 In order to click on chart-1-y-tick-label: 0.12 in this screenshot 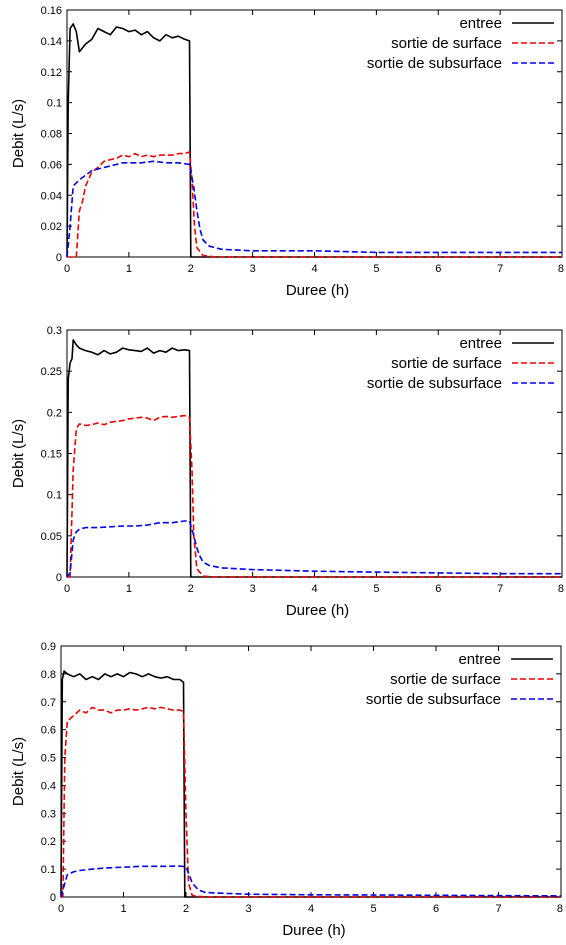, I will do `click(51, 73)`.